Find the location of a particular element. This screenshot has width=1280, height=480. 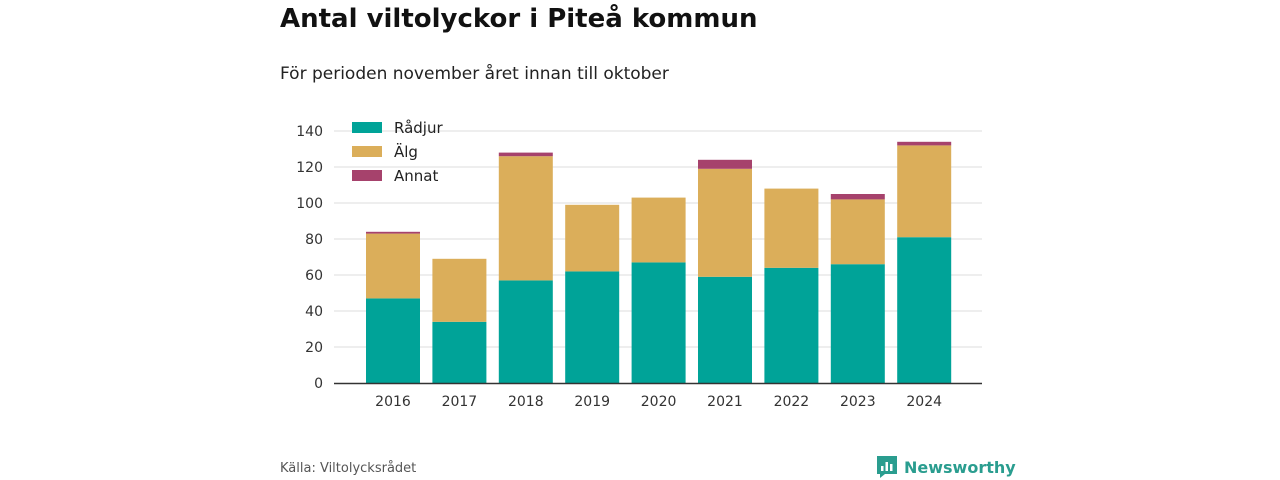

x-tick-label: 2021 is located at coordinates (725, 402).